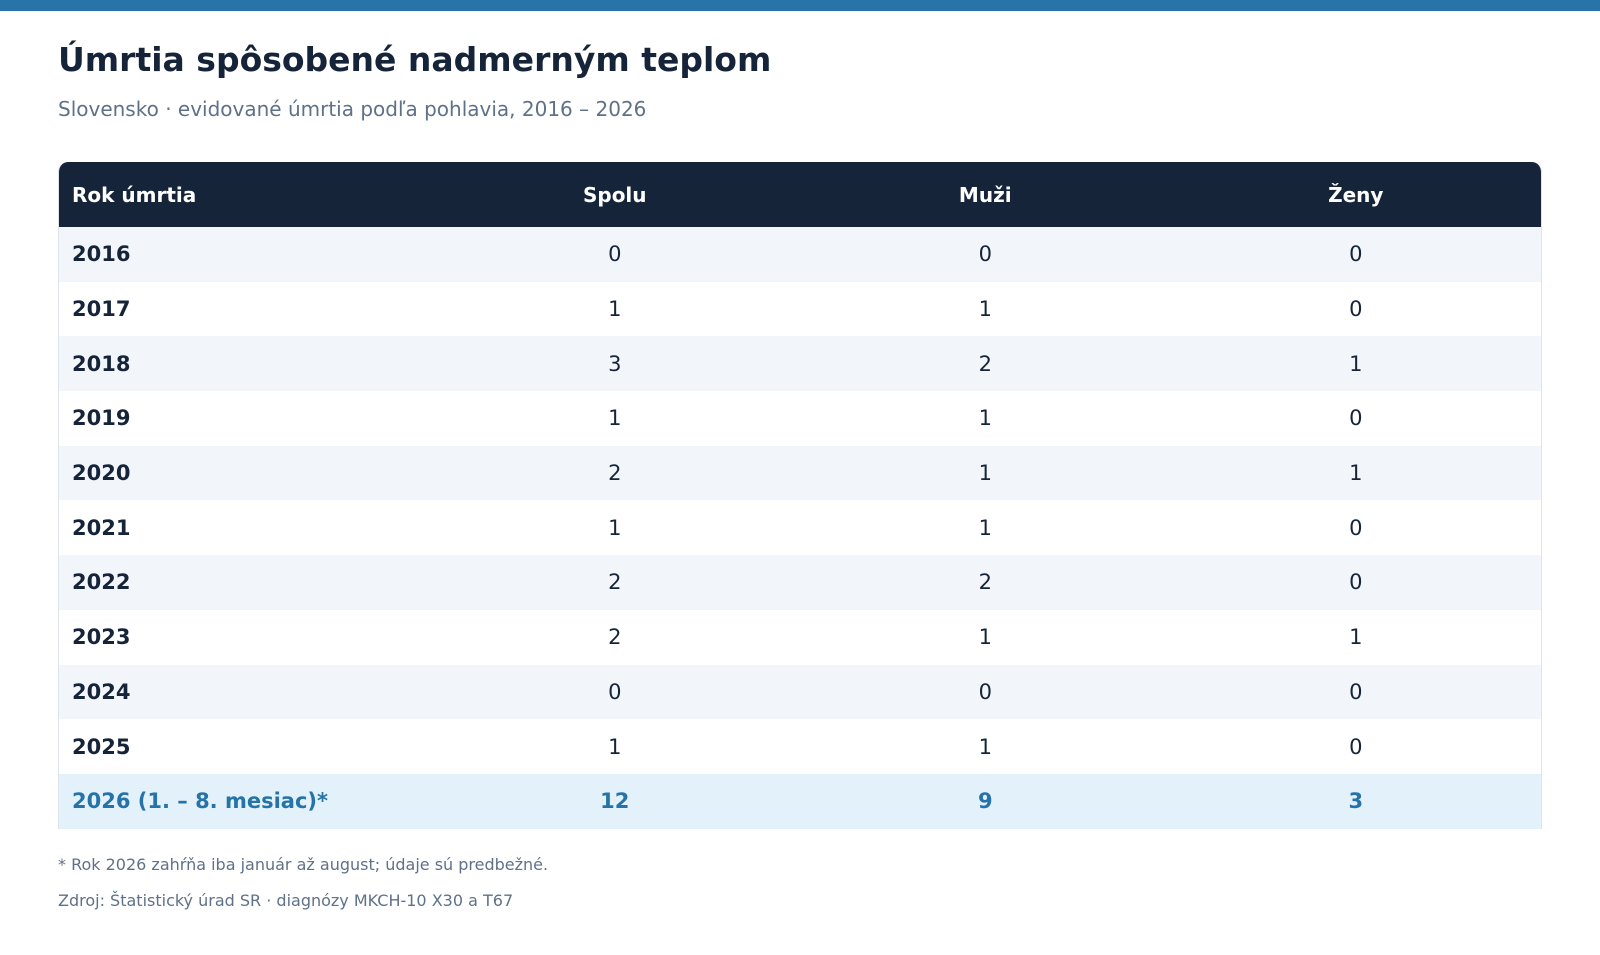 Image resolution: width=1600 pixels, height=955 pixels. What do you see at coordinates (800, 746) in the screenshot?
I see `table-row: 2025 1 1 0` at bounding box center [800, 746].